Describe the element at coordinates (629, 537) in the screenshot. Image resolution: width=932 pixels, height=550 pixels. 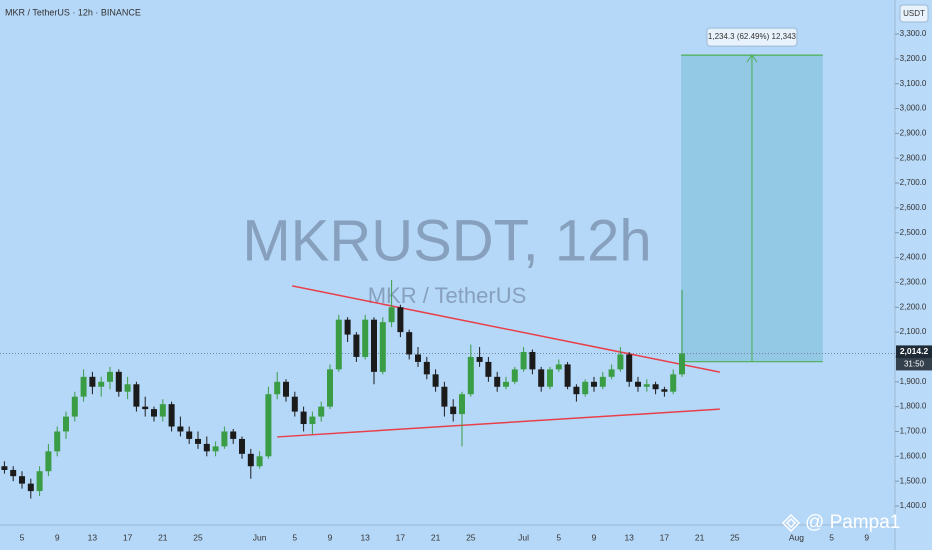
I see `x-tick-label: 13` at that location.